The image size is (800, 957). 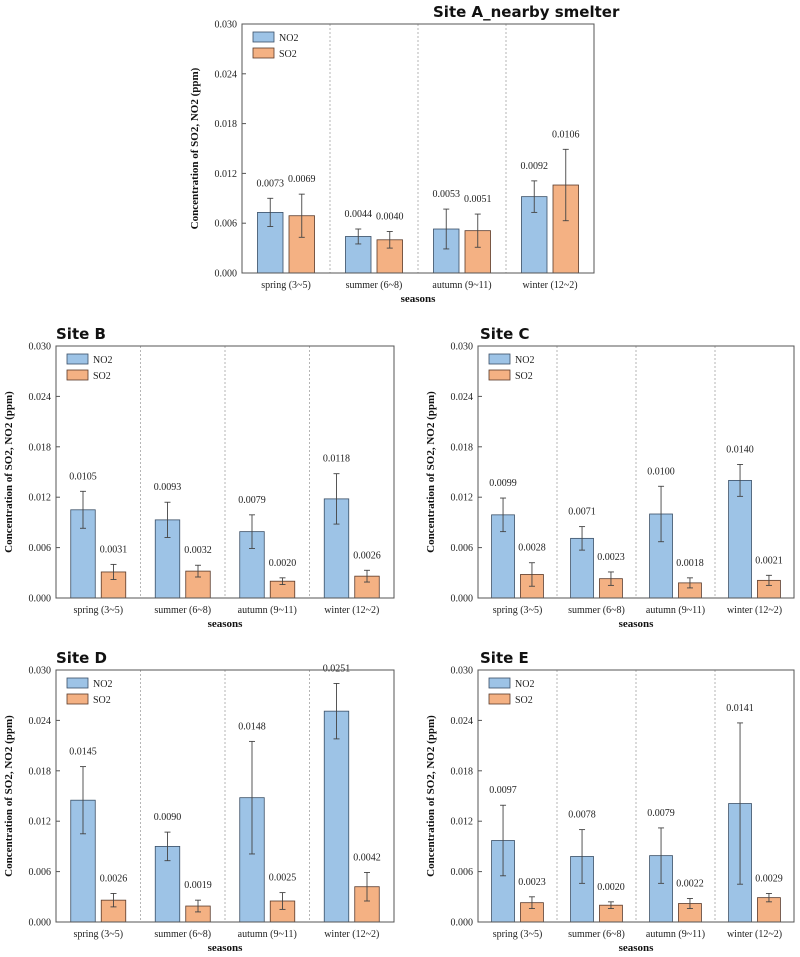 I want to click on chart-title: Site A_nearby smelter, so click(x=526, y=12).